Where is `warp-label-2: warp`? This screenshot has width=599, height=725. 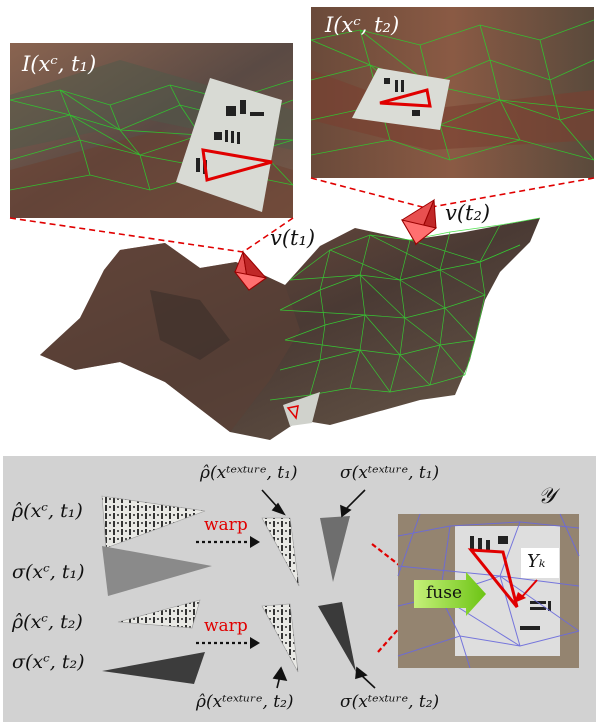
warp-label-2: warp is located at coordinates (226, 626).